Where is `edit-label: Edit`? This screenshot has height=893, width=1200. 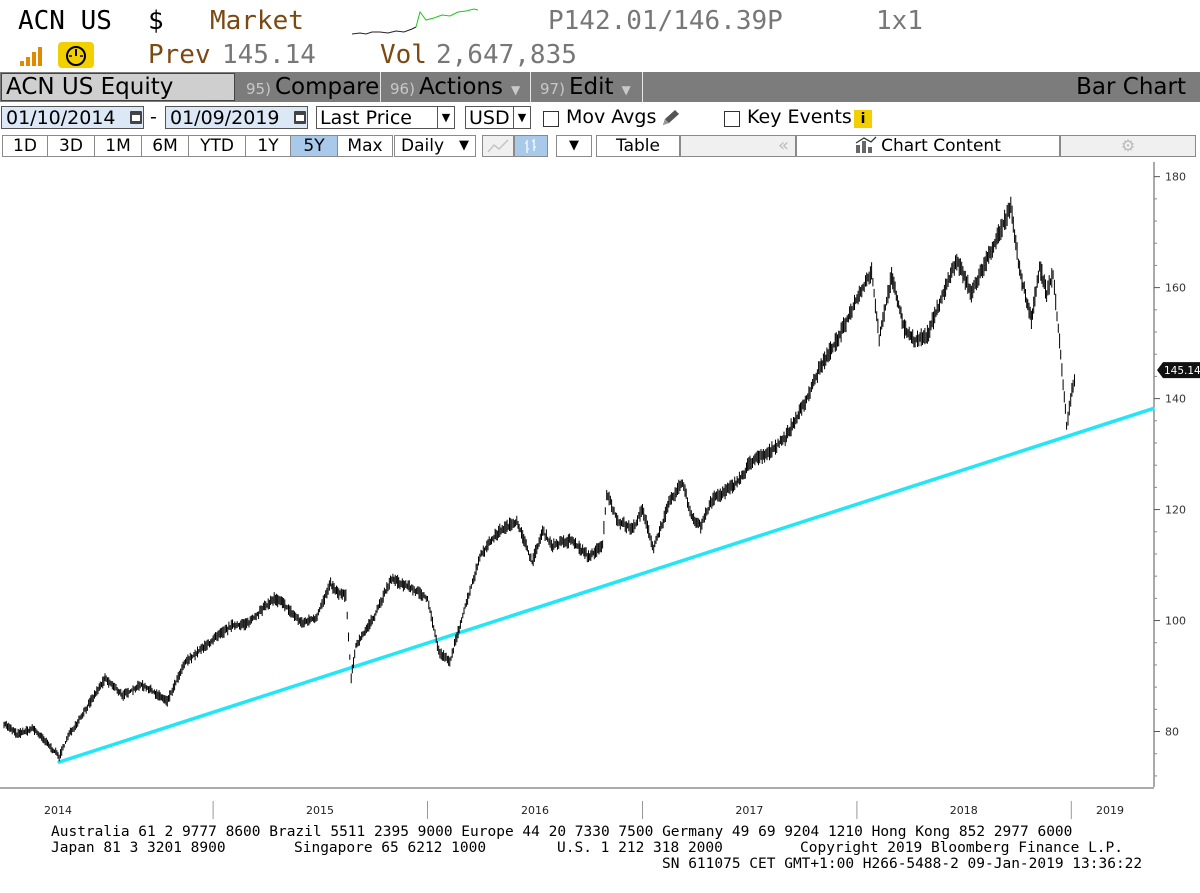
edit-label: Edit is located at coordinates (591, 87).